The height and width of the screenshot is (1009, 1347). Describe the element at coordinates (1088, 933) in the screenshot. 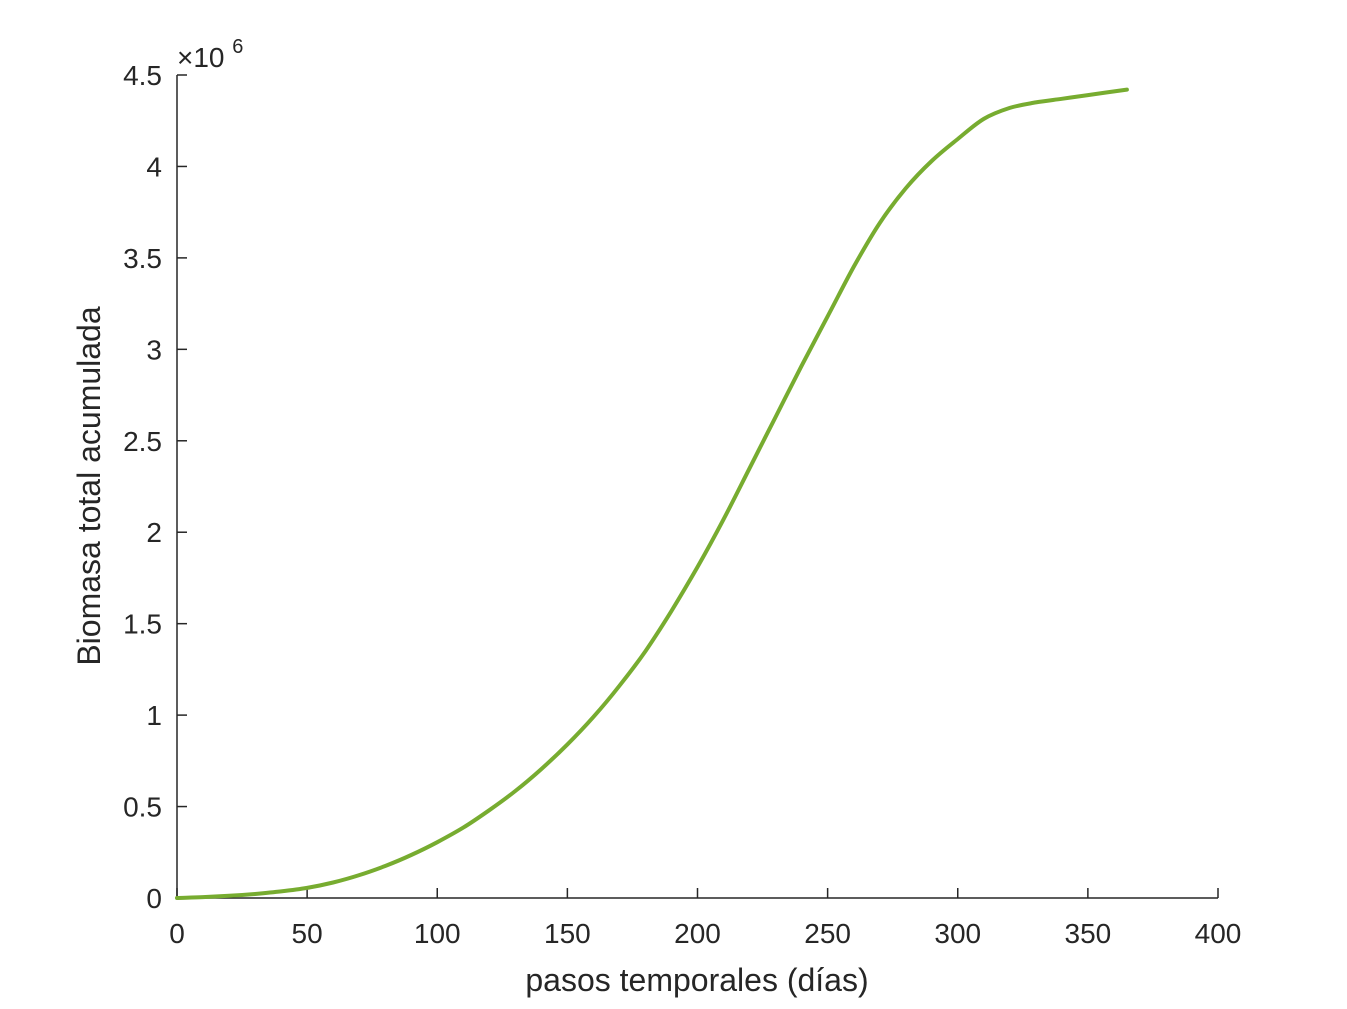

I see `x-tick-label: 350` at that location.